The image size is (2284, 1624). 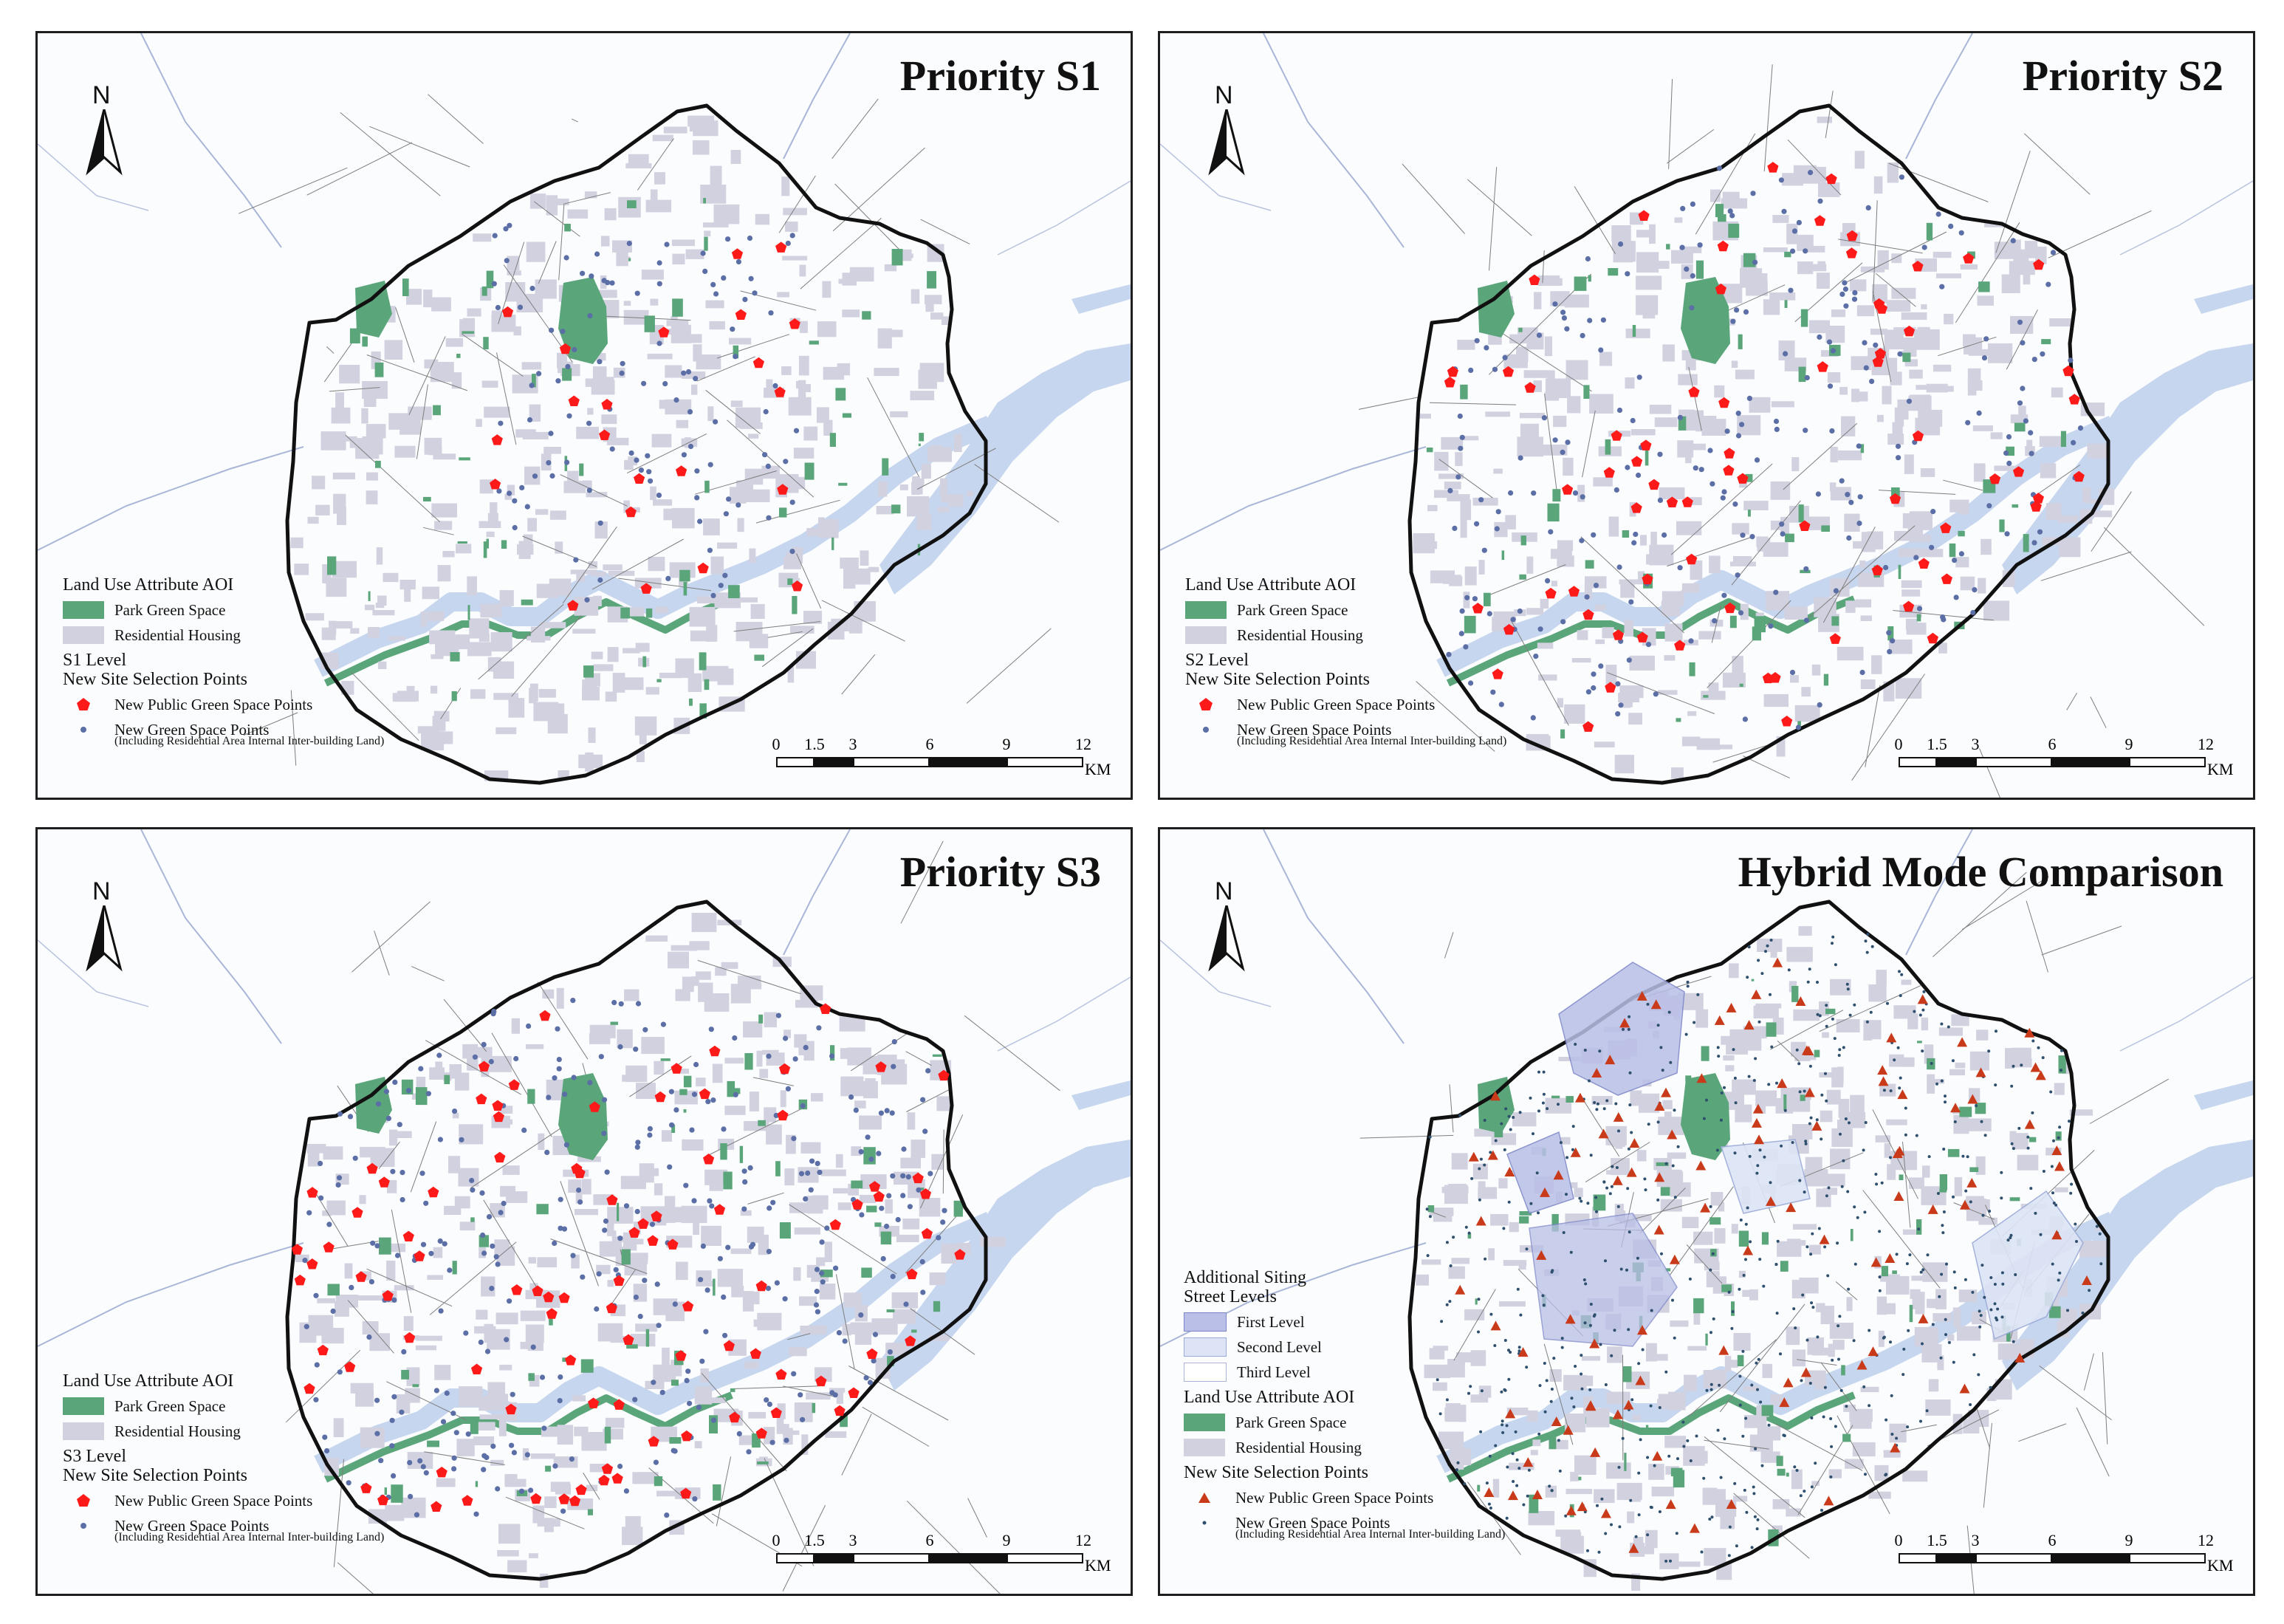 I want to click on legend-second-level-label: Second Level, so click(x=1279, y=1346).